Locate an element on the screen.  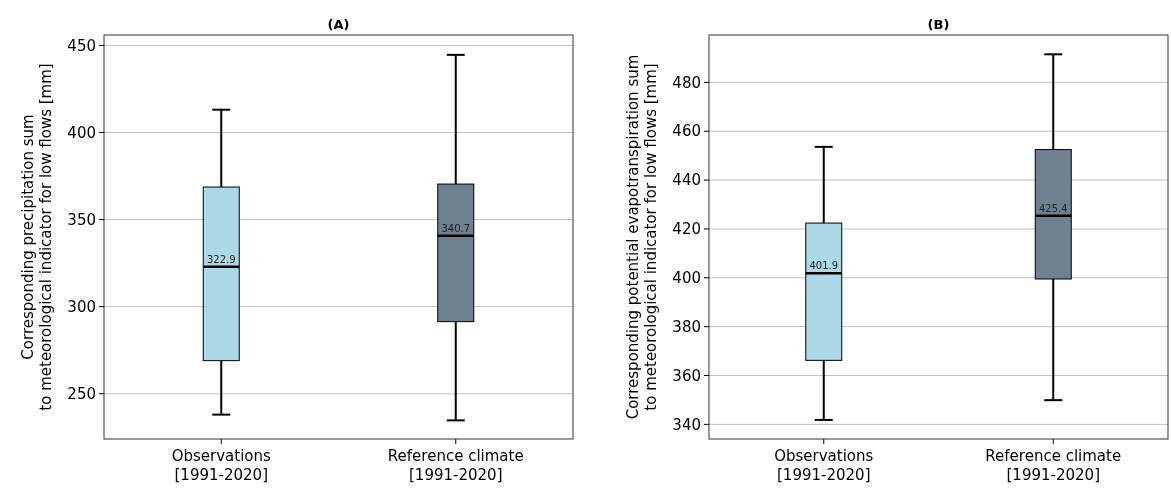
annotation: 425.4 is located at coordinates (1053, 208).